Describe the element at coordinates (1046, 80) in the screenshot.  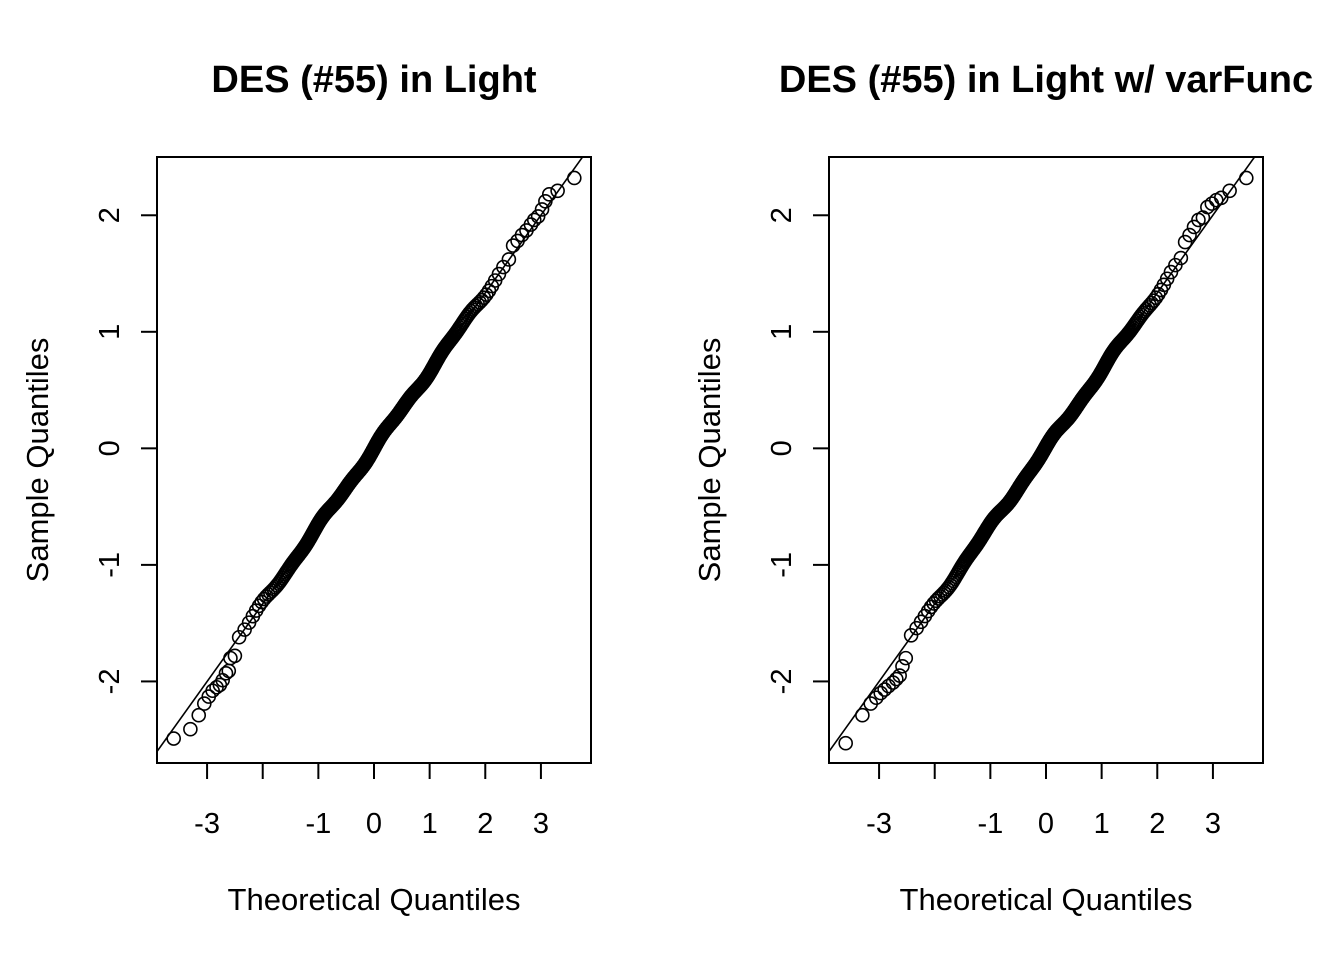
I see `chart-title: DES (#55) in Light w/ varFunc` at that location.